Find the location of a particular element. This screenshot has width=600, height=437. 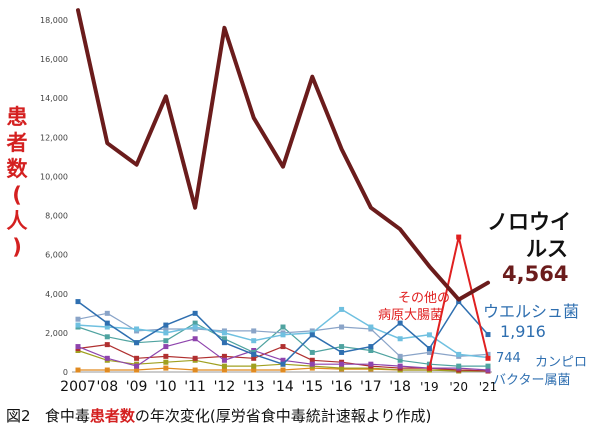

x-tick-label: '17 is located at coordinates (371, 387).